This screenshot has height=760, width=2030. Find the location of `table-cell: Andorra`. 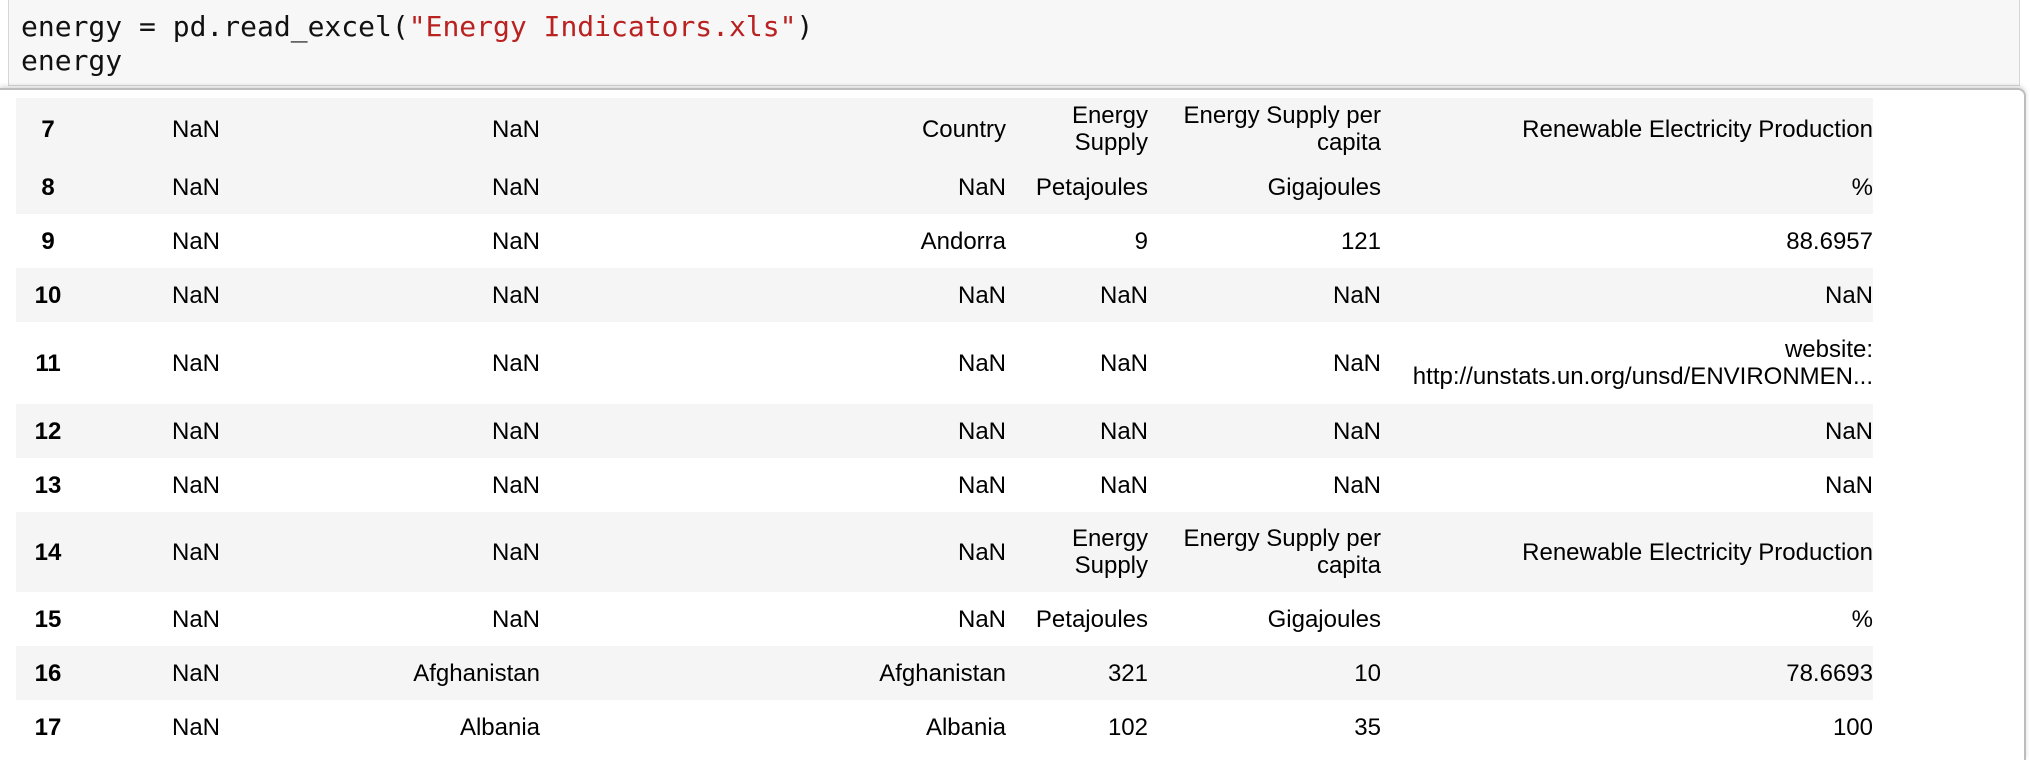

table-cell: Andorra is located at coordinates (773, 241).